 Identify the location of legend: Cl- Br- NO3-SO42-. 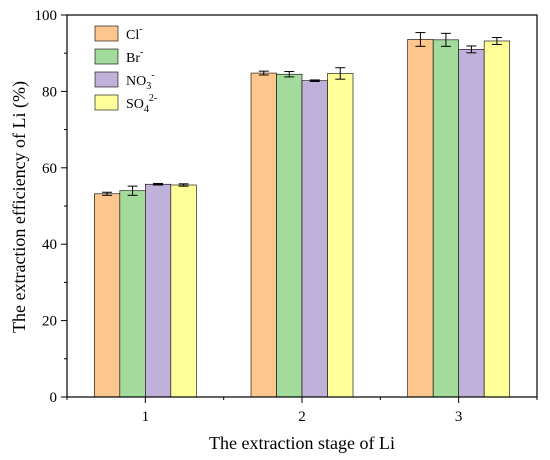
(125, 69).